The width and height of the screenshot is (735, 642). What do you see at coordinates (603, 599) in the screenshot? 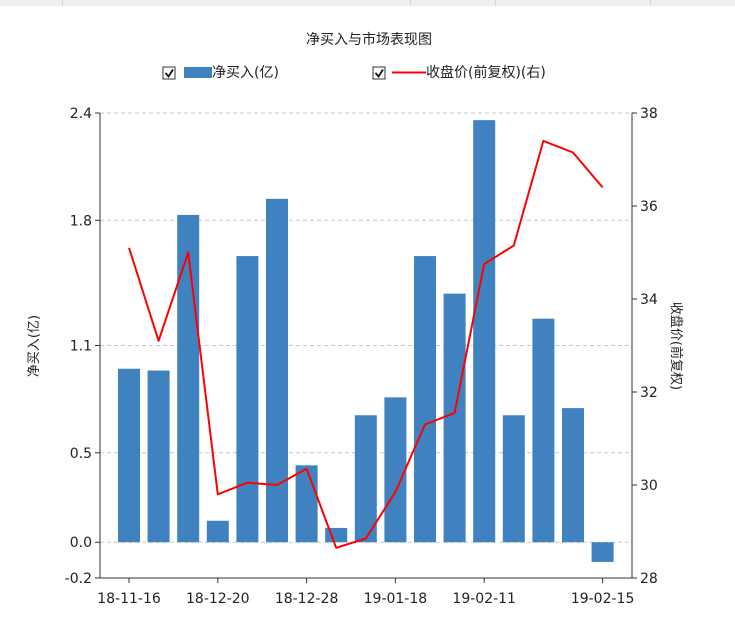
I see `x-tick-label-5: 19-02-15` at bounding box center [603, 599].